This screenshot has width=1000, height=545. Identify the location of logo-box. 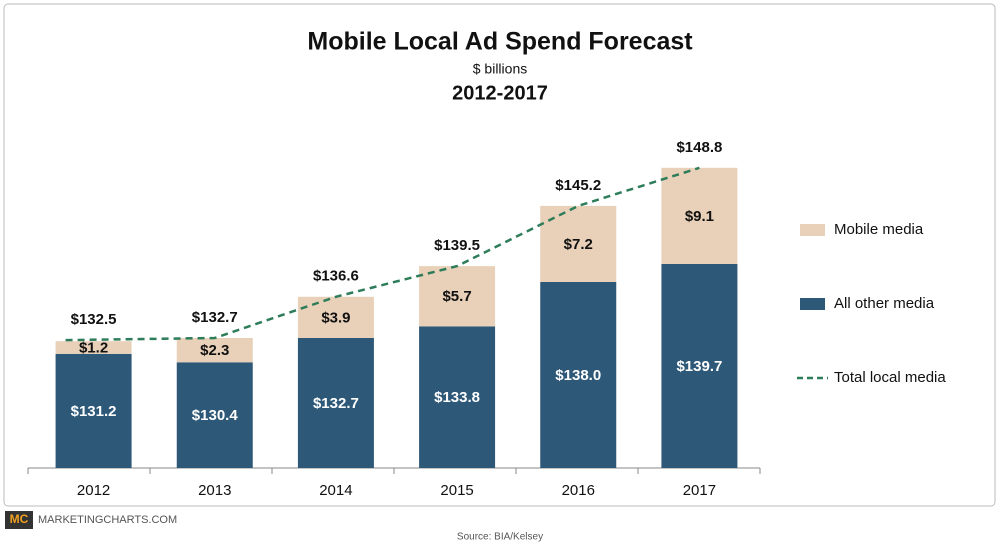
(19, 520).